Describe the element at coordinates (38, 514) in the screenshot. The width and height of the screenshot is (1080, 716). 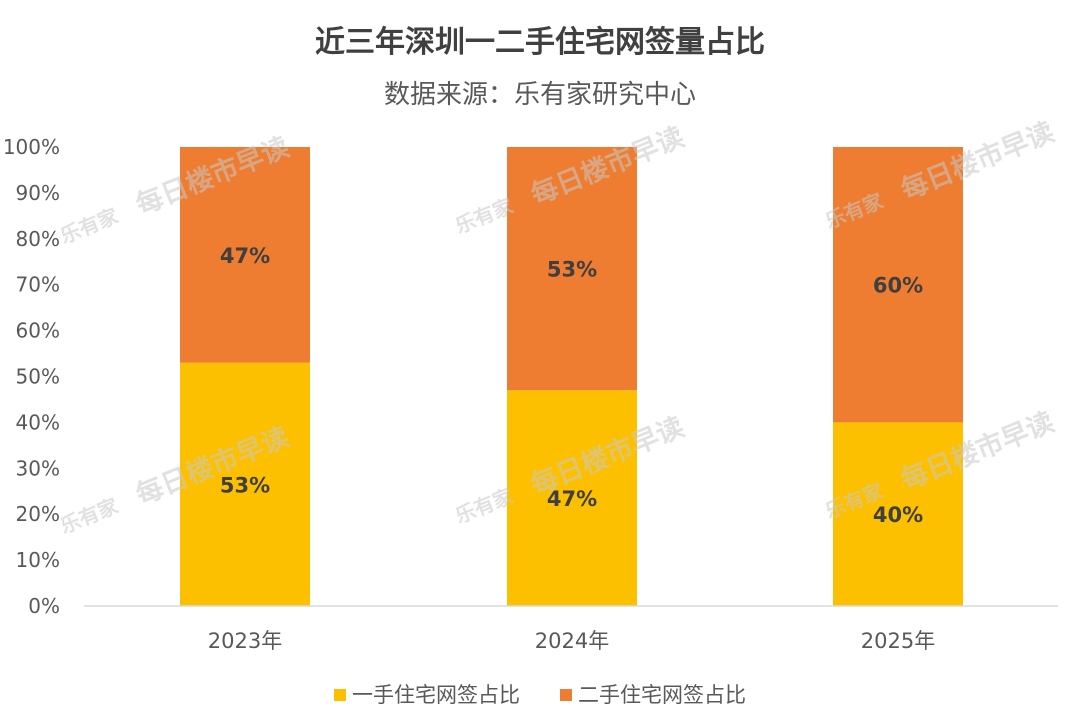
I see `y-tick-label: 20%` at that location.